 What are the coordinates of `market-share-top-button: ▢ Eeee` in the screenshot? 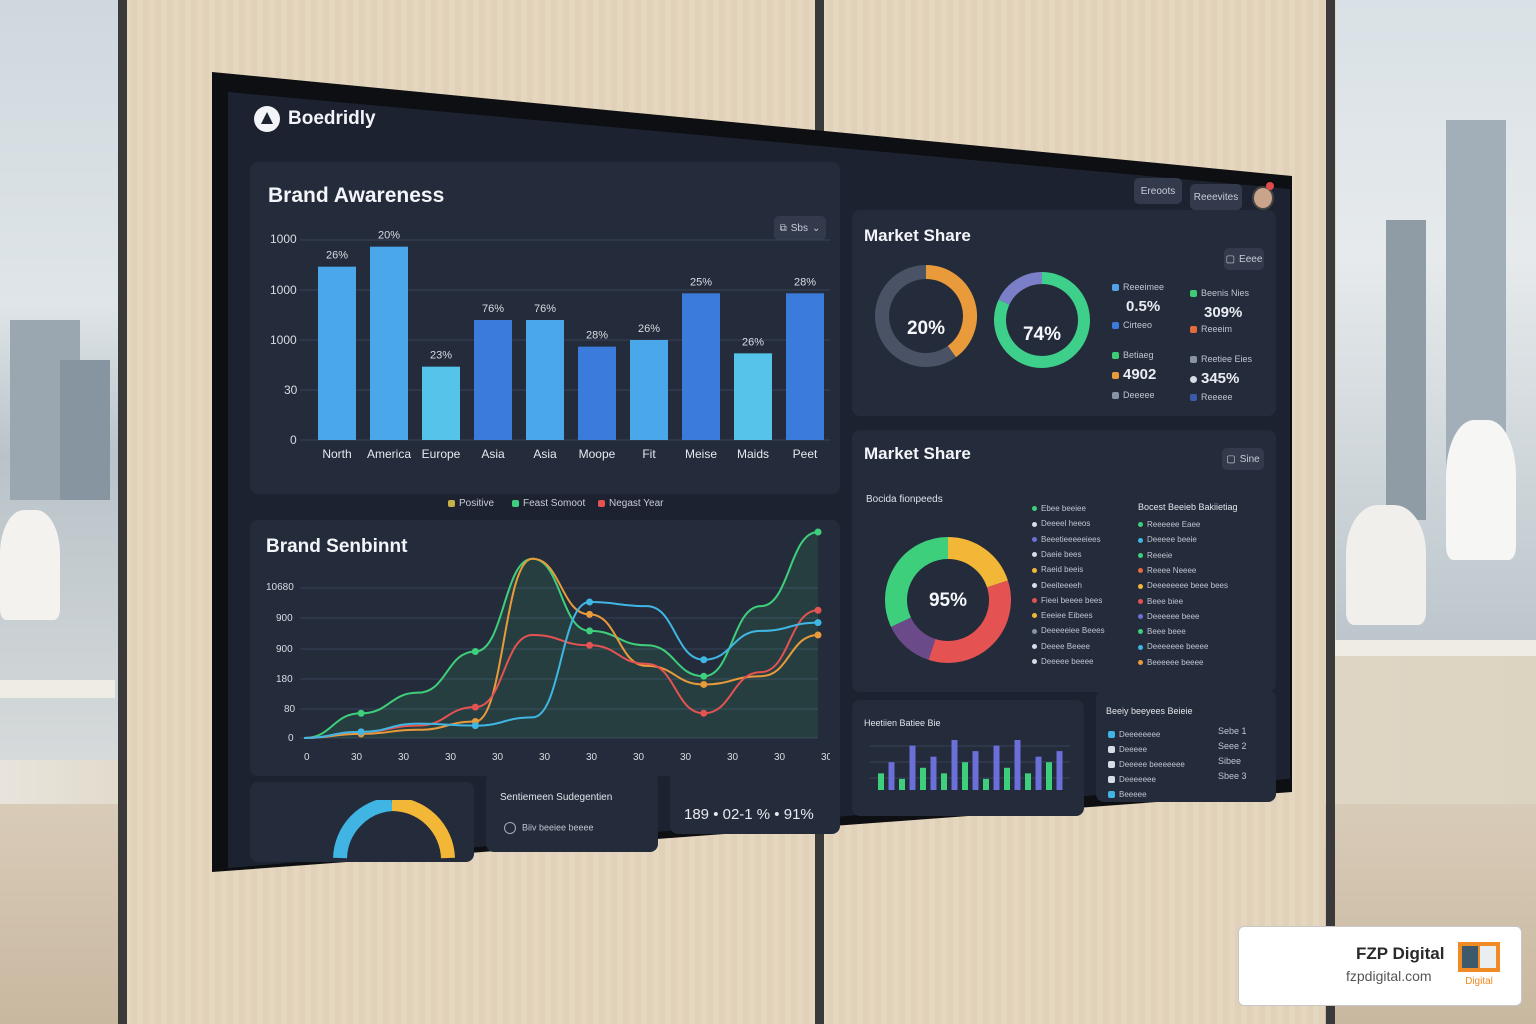 It's located at (1244, 259).